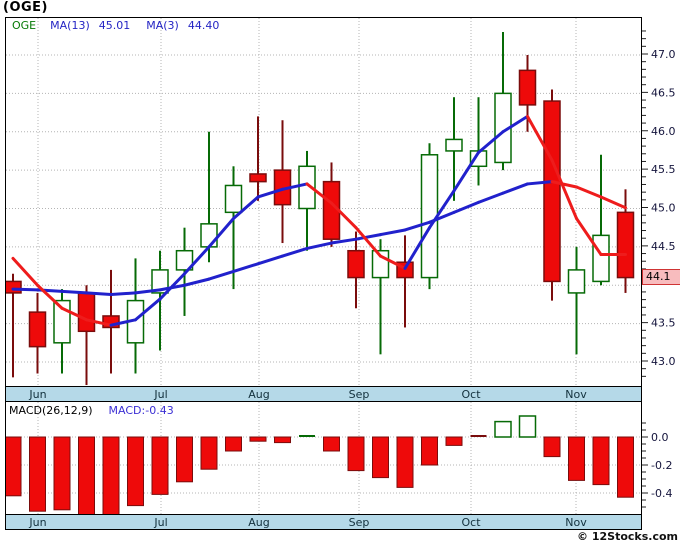 The height and width of the screenshot is (546, 680). I want to click on page-title: (OGE), so click(25, 7).